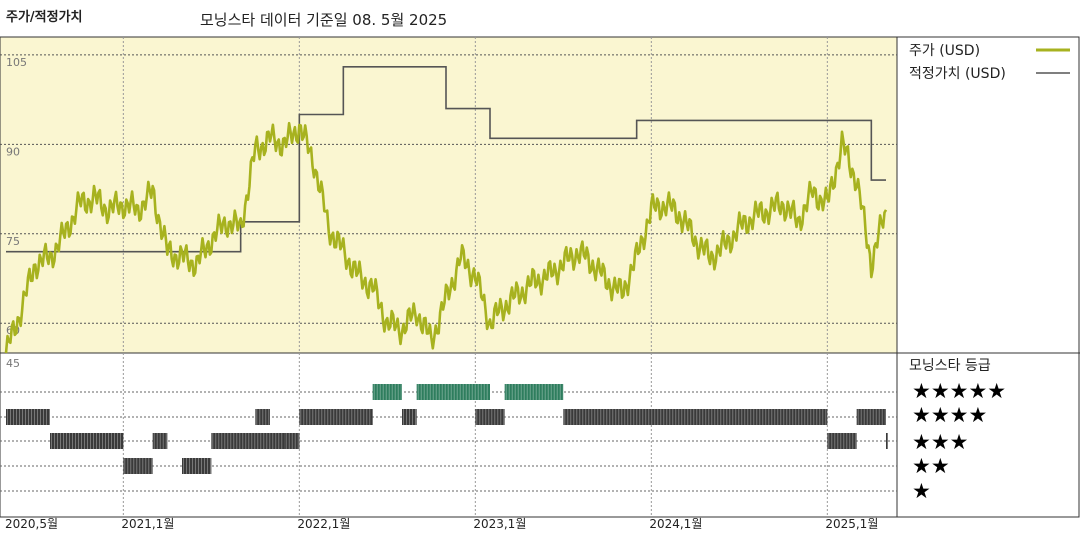  What do you see at coordinates (950, 366) in the screenshot?
I see `legend-rating-title: 모닝스타 등급` at bounding box center [950, 366].